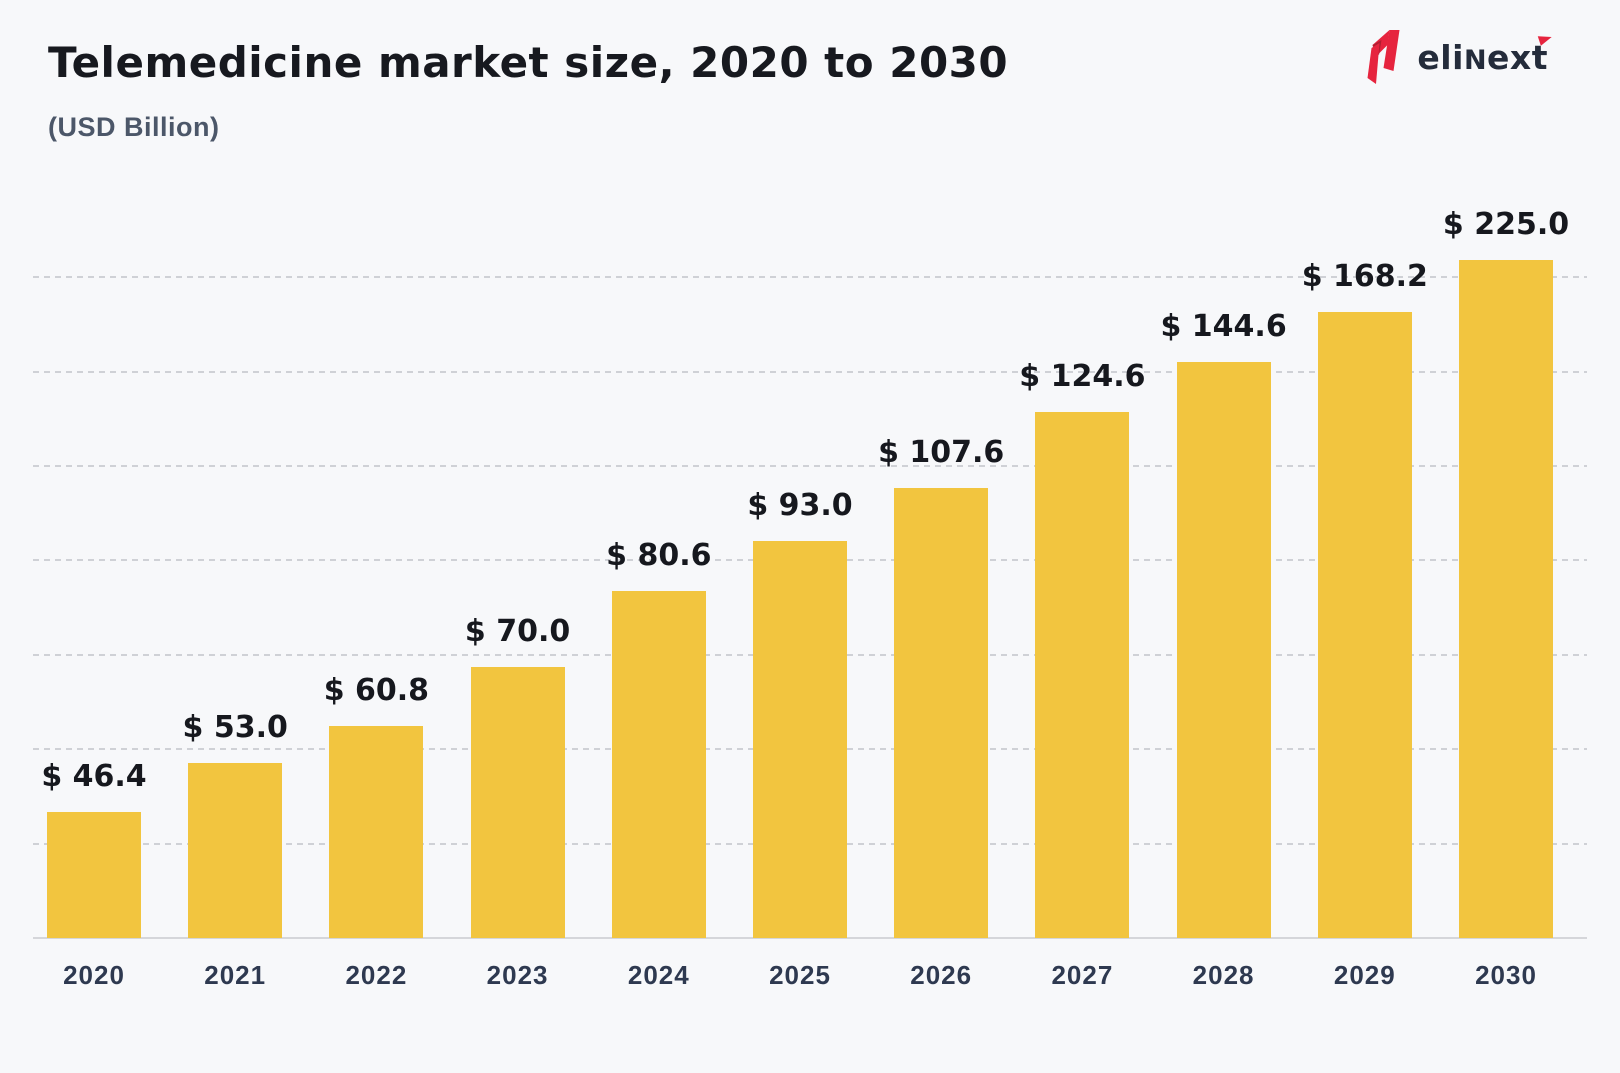  Describe the element at coordinates (1506, 599) in the screenshot. I see `bar-2030` at that location.